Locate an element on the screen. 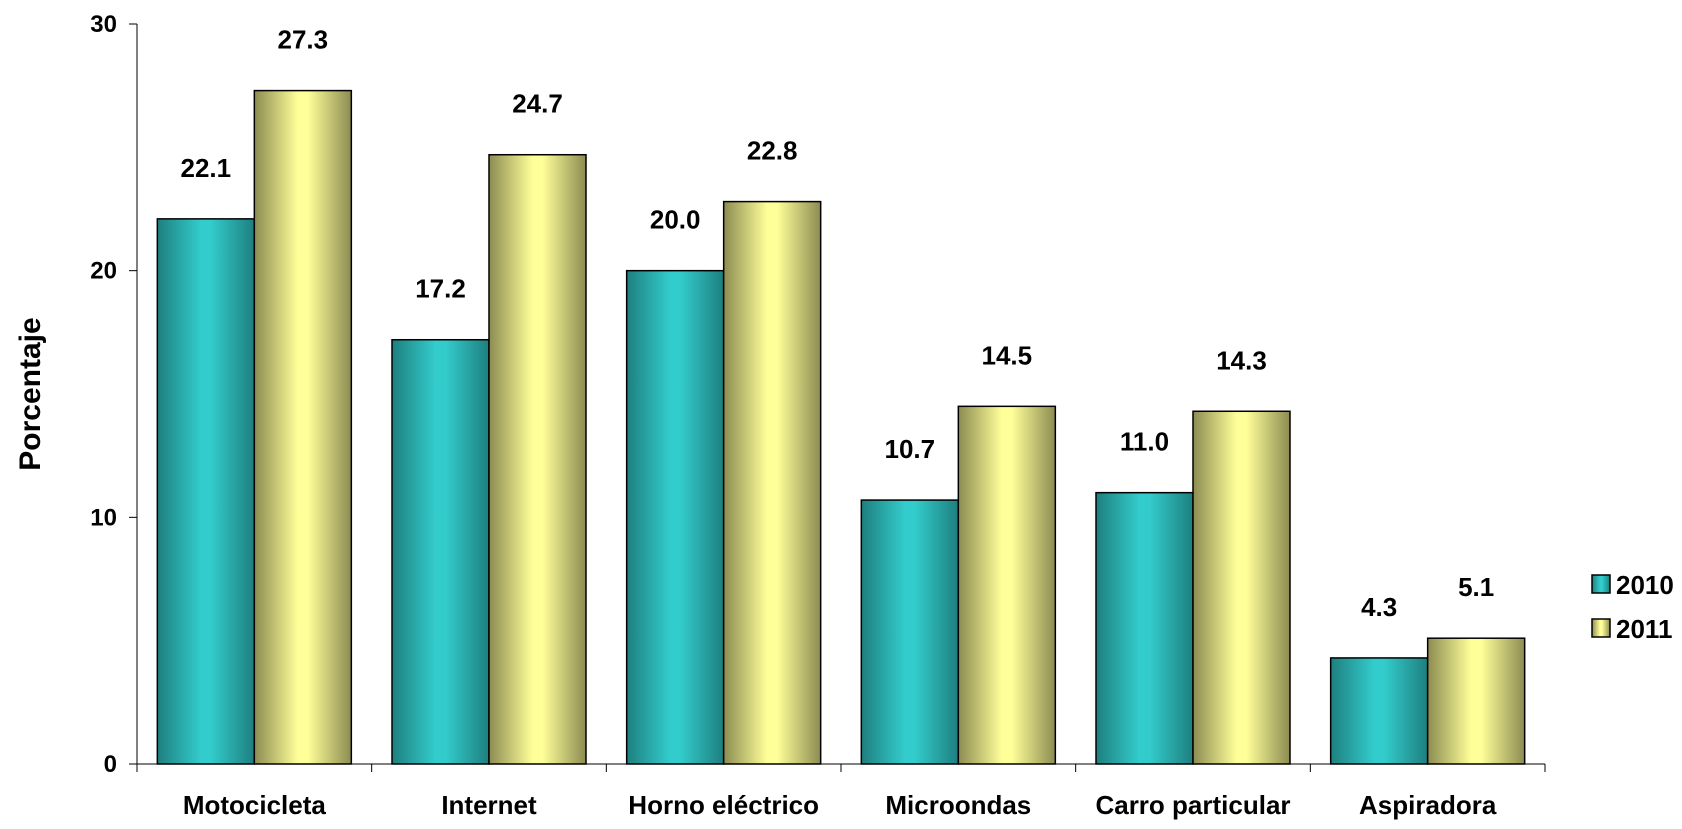 The width and height of the screenshot is (1682, 829). data-label: 22.1 is located at coordinates (206, 168).